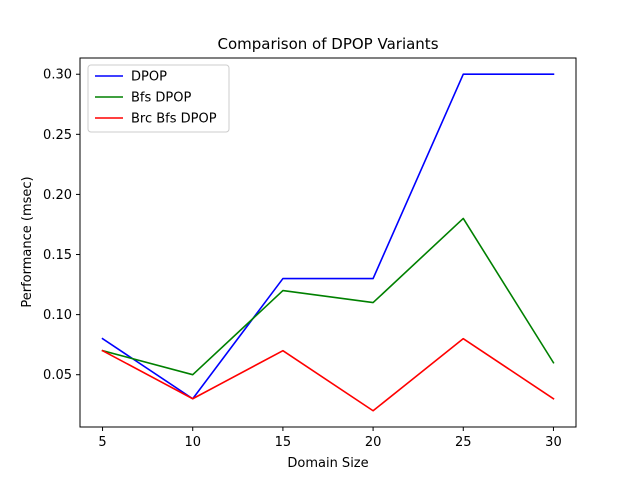 This screenshot has width=640, height=480. I want to click on x-tick-label: 5, so click(102, 442).